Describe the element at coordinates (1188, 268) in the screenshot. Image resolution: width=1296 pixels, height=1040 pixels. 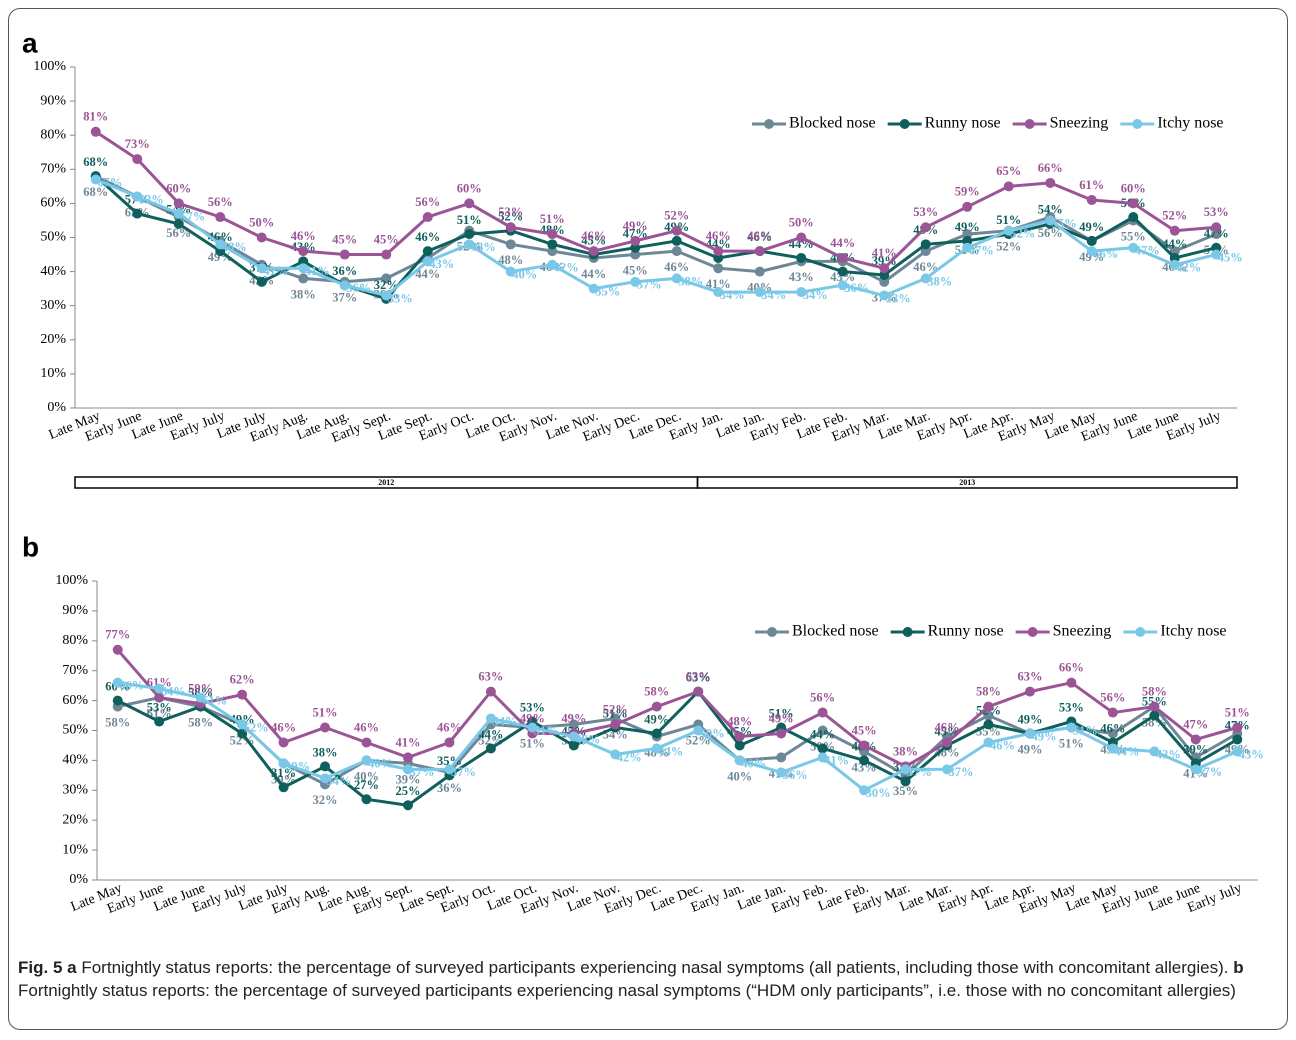
I see `data-label: 42%` at that location.